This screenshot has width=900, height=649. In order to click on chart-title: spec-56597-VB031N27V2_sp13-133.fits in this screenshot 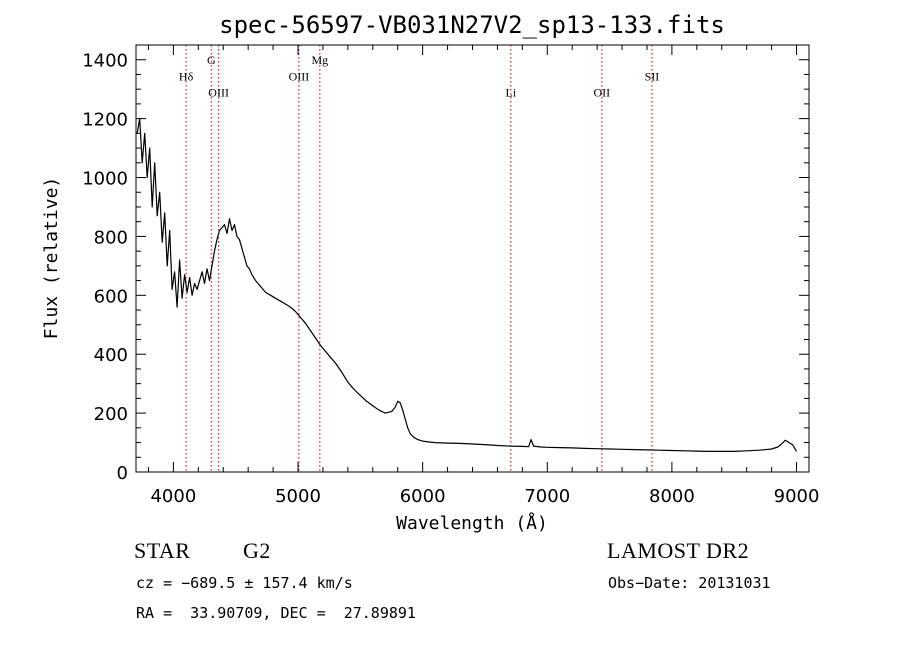, I will do `click(472, 25)`.